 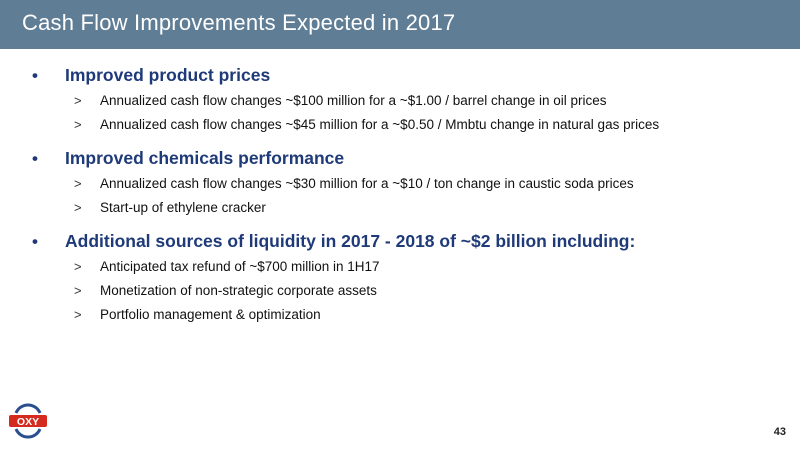 What do you see at coordinates (168, 75) in the screenshot?
I see `bullet-label: Improved product prices` at bounding box center [168, 75].